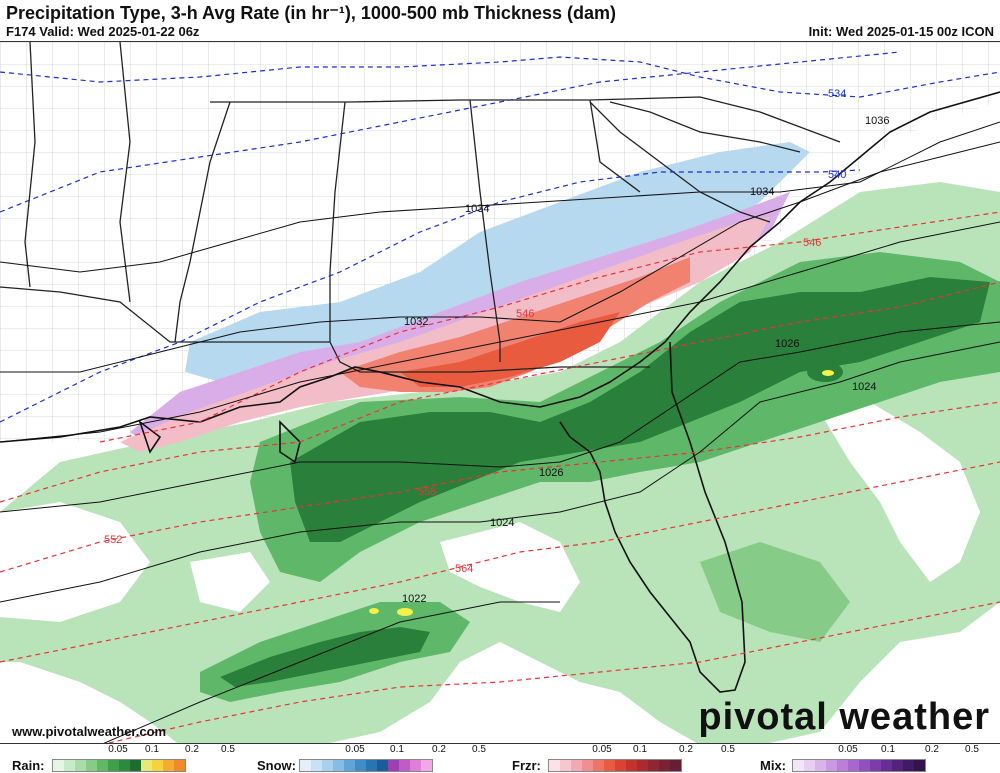  What do you see at coordinates (877, 121) in the screenshot?
I see `pressure-label: 1036` at bounding box center [877, 121].